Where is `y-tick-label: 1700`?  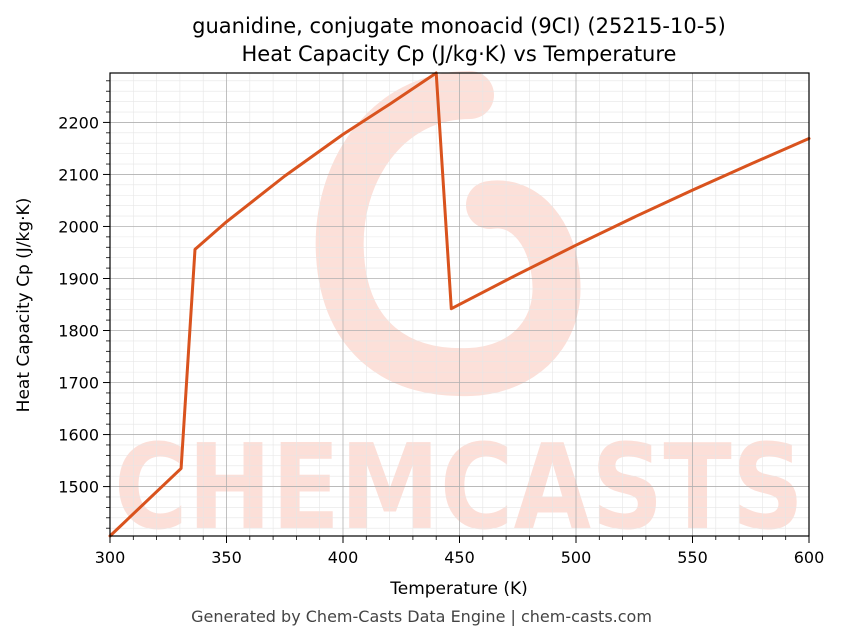
y-tick-label: 1700 is located at coordinates (78, 383).